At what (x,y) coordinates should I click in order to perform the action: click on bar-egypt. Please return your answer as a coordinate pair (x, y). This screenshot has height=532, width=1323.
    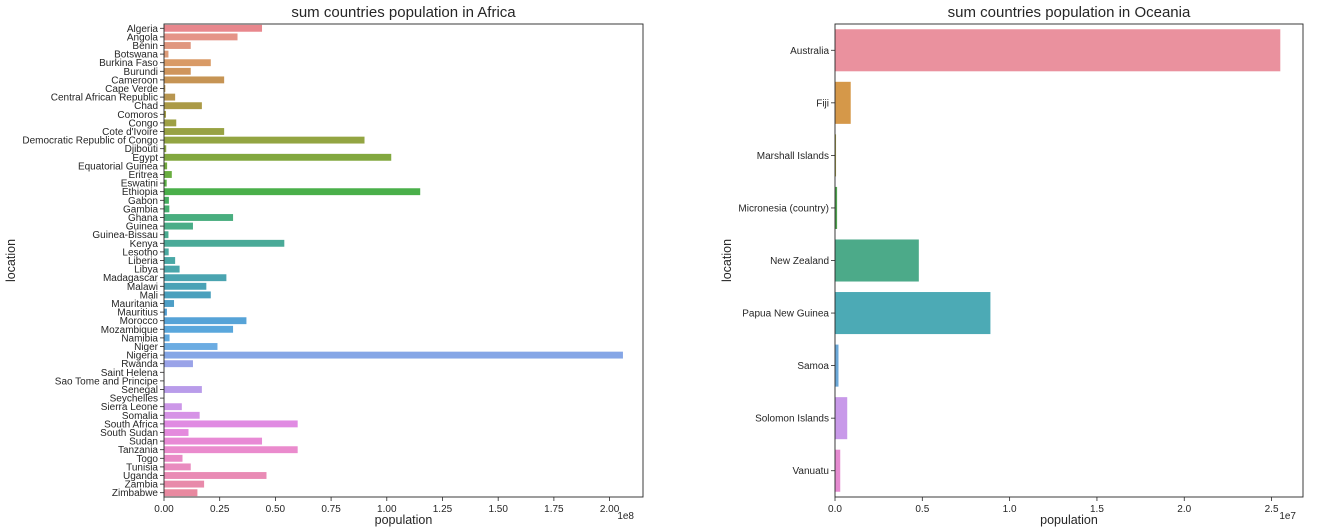
    Looking at the image, I should click on (278, 157).